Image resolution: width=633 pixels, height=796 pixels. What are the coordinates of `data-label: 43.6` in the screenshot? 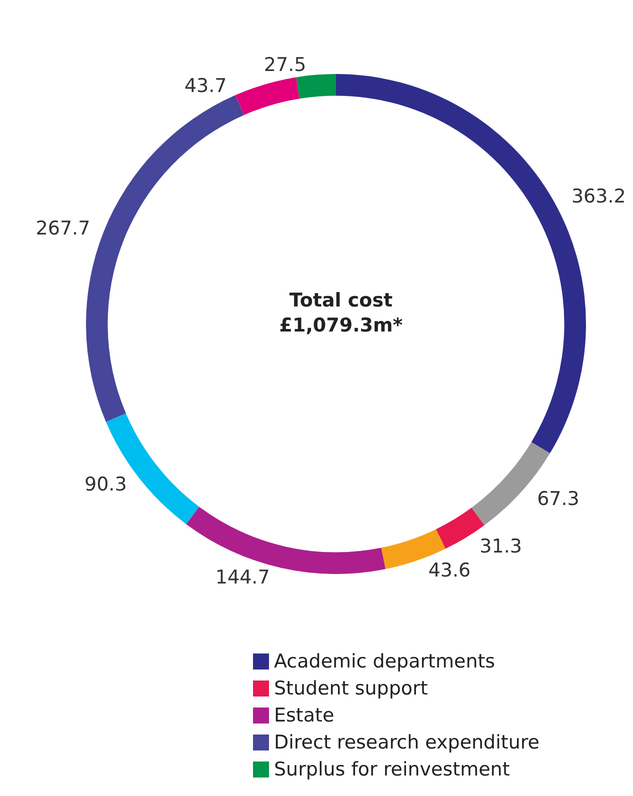 It's located at (449, 570).